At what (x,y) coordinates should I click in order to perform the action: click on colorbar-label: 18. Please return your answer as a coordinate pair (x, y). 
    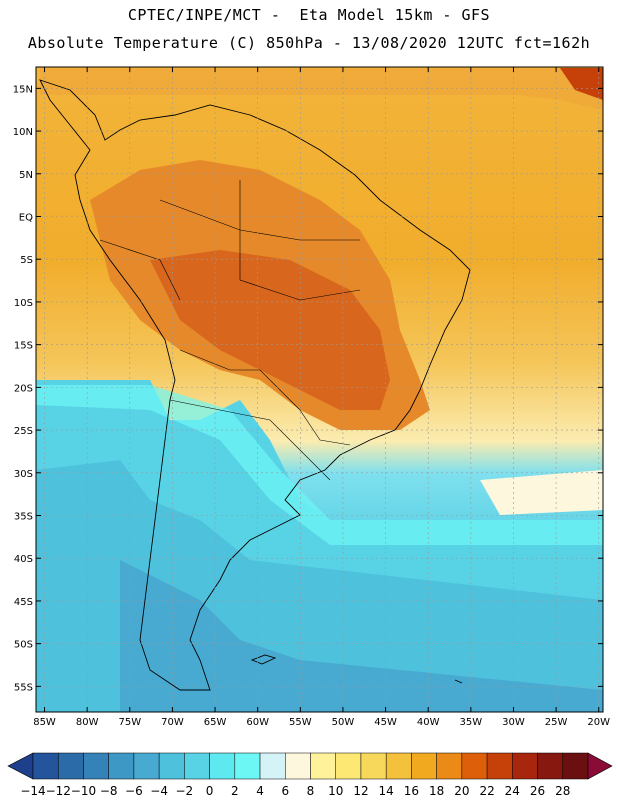
    Looking at the image, I should click on (436, 791).